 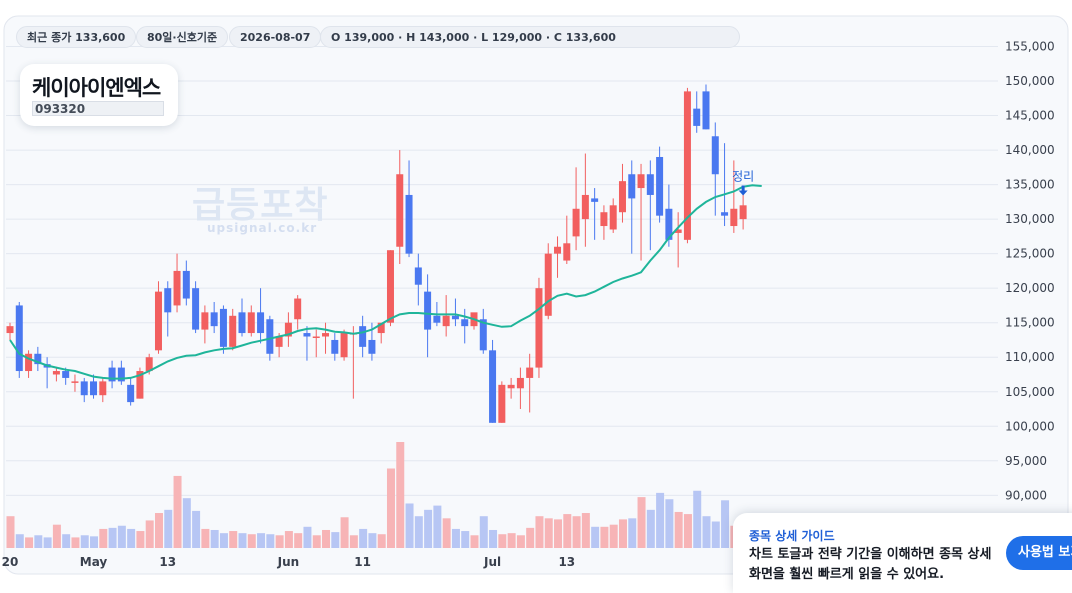 I want to click on x-axis: 20 May 13 Jun 11 Jul 13, so click(x=289, y=562).